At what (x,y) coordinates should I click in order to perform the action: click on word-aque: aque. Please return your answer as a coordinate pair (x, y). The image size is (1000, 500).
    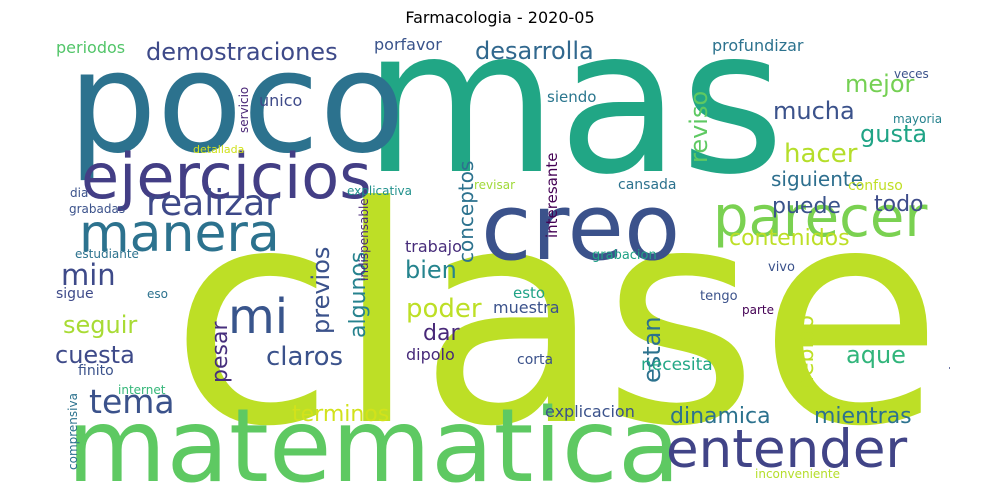
    Looking at the image, I should click on (876, 355).